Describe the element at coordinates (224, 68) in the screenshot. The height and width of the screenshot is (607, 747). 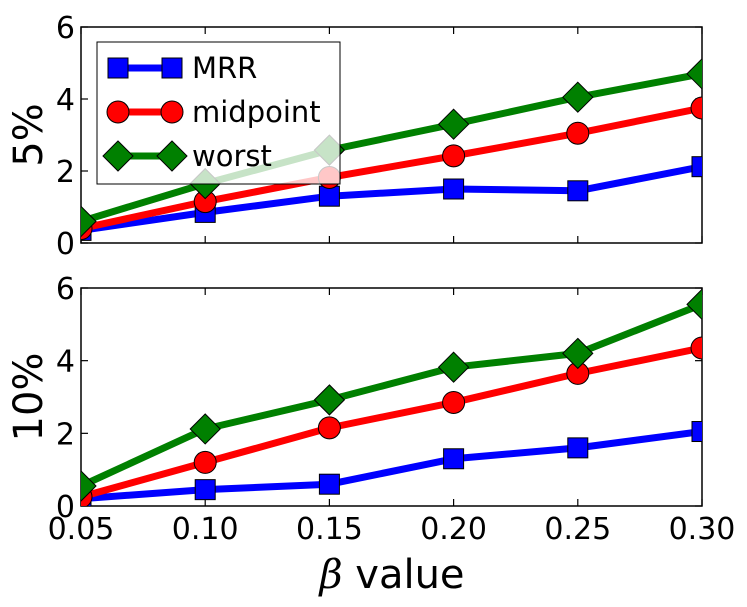
I see `legend-label-MRR: MRR` at that location.